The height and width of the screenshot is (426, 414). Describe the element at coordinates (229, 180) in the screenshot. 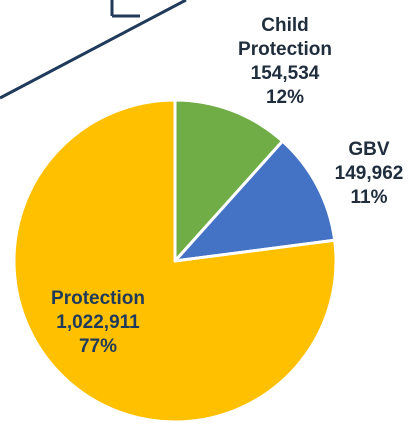

I see `pie-slice-child-protection` at that location.